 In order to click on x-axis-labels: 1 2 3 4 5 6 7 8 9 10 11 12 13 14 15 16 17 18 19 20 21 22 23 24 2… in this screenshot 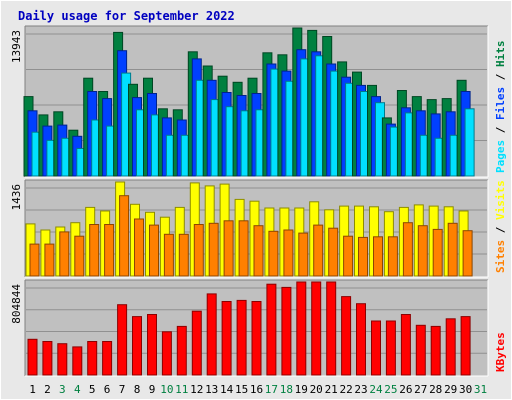, I will do `click(258, 389)`.